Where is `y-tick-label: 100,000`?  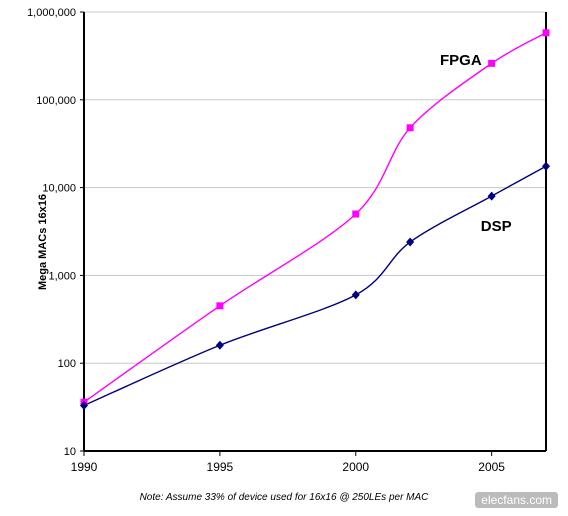 y-tick-label: 100,000 is located at coordinates (56, 101).